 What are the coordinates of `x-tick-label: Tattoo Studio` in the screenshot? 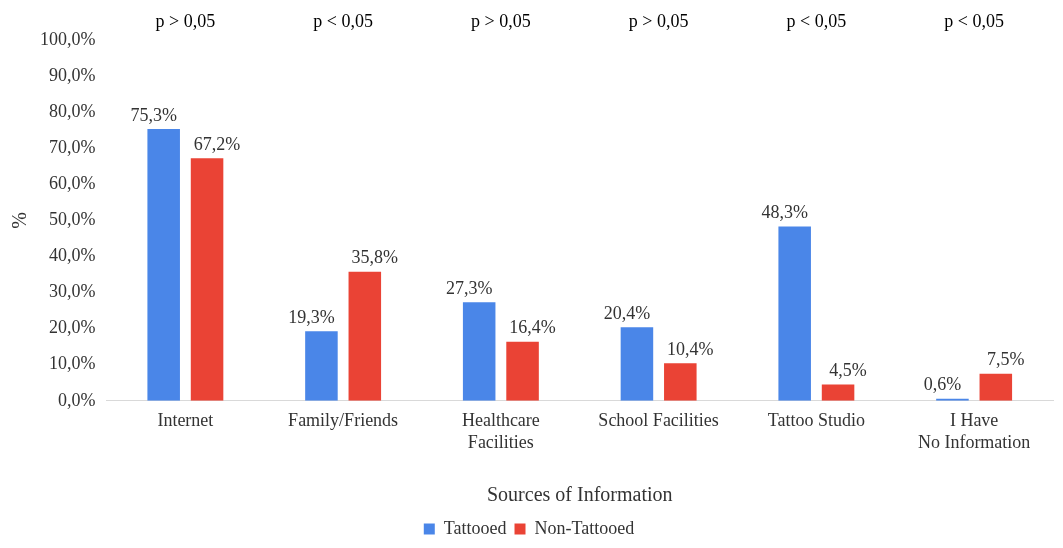 It's located at (816, 420).